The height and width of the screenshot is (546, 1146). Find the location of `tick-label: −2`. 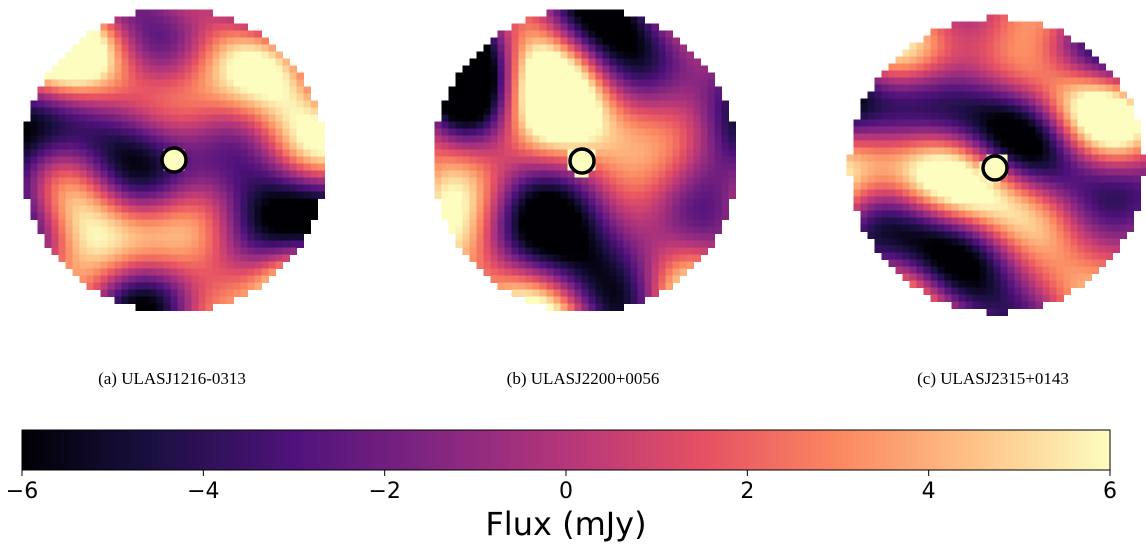

tick-label: −2 is located at coordinates (384, 491).